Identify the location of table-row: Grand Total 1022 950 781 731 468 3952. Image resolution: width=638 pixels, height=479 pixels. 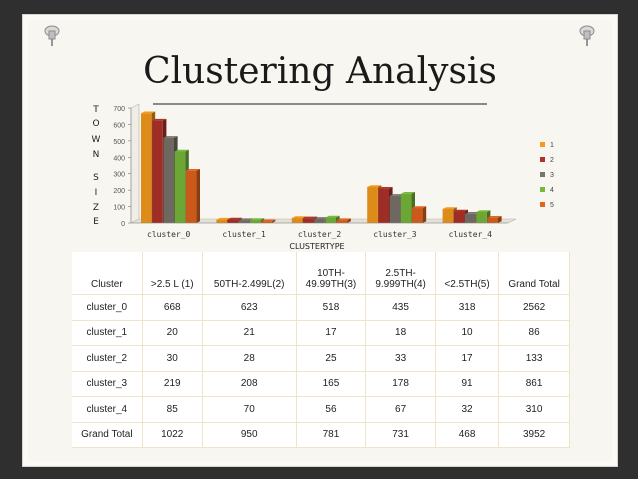
(321, 435).